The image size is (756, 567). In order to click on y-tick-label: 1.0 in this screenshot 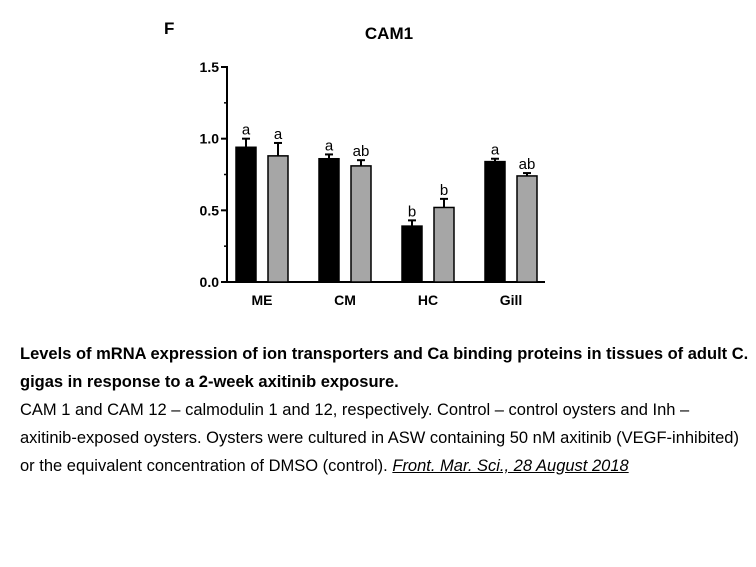, I will do `click(210, 139)`.